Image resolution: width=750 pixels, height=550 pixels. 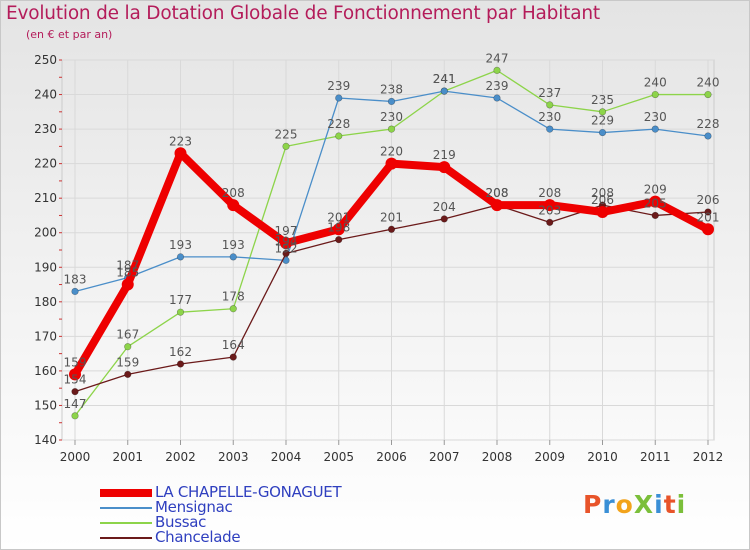 I want to click on y-tick-label: 240, so click(x=45, y=95).